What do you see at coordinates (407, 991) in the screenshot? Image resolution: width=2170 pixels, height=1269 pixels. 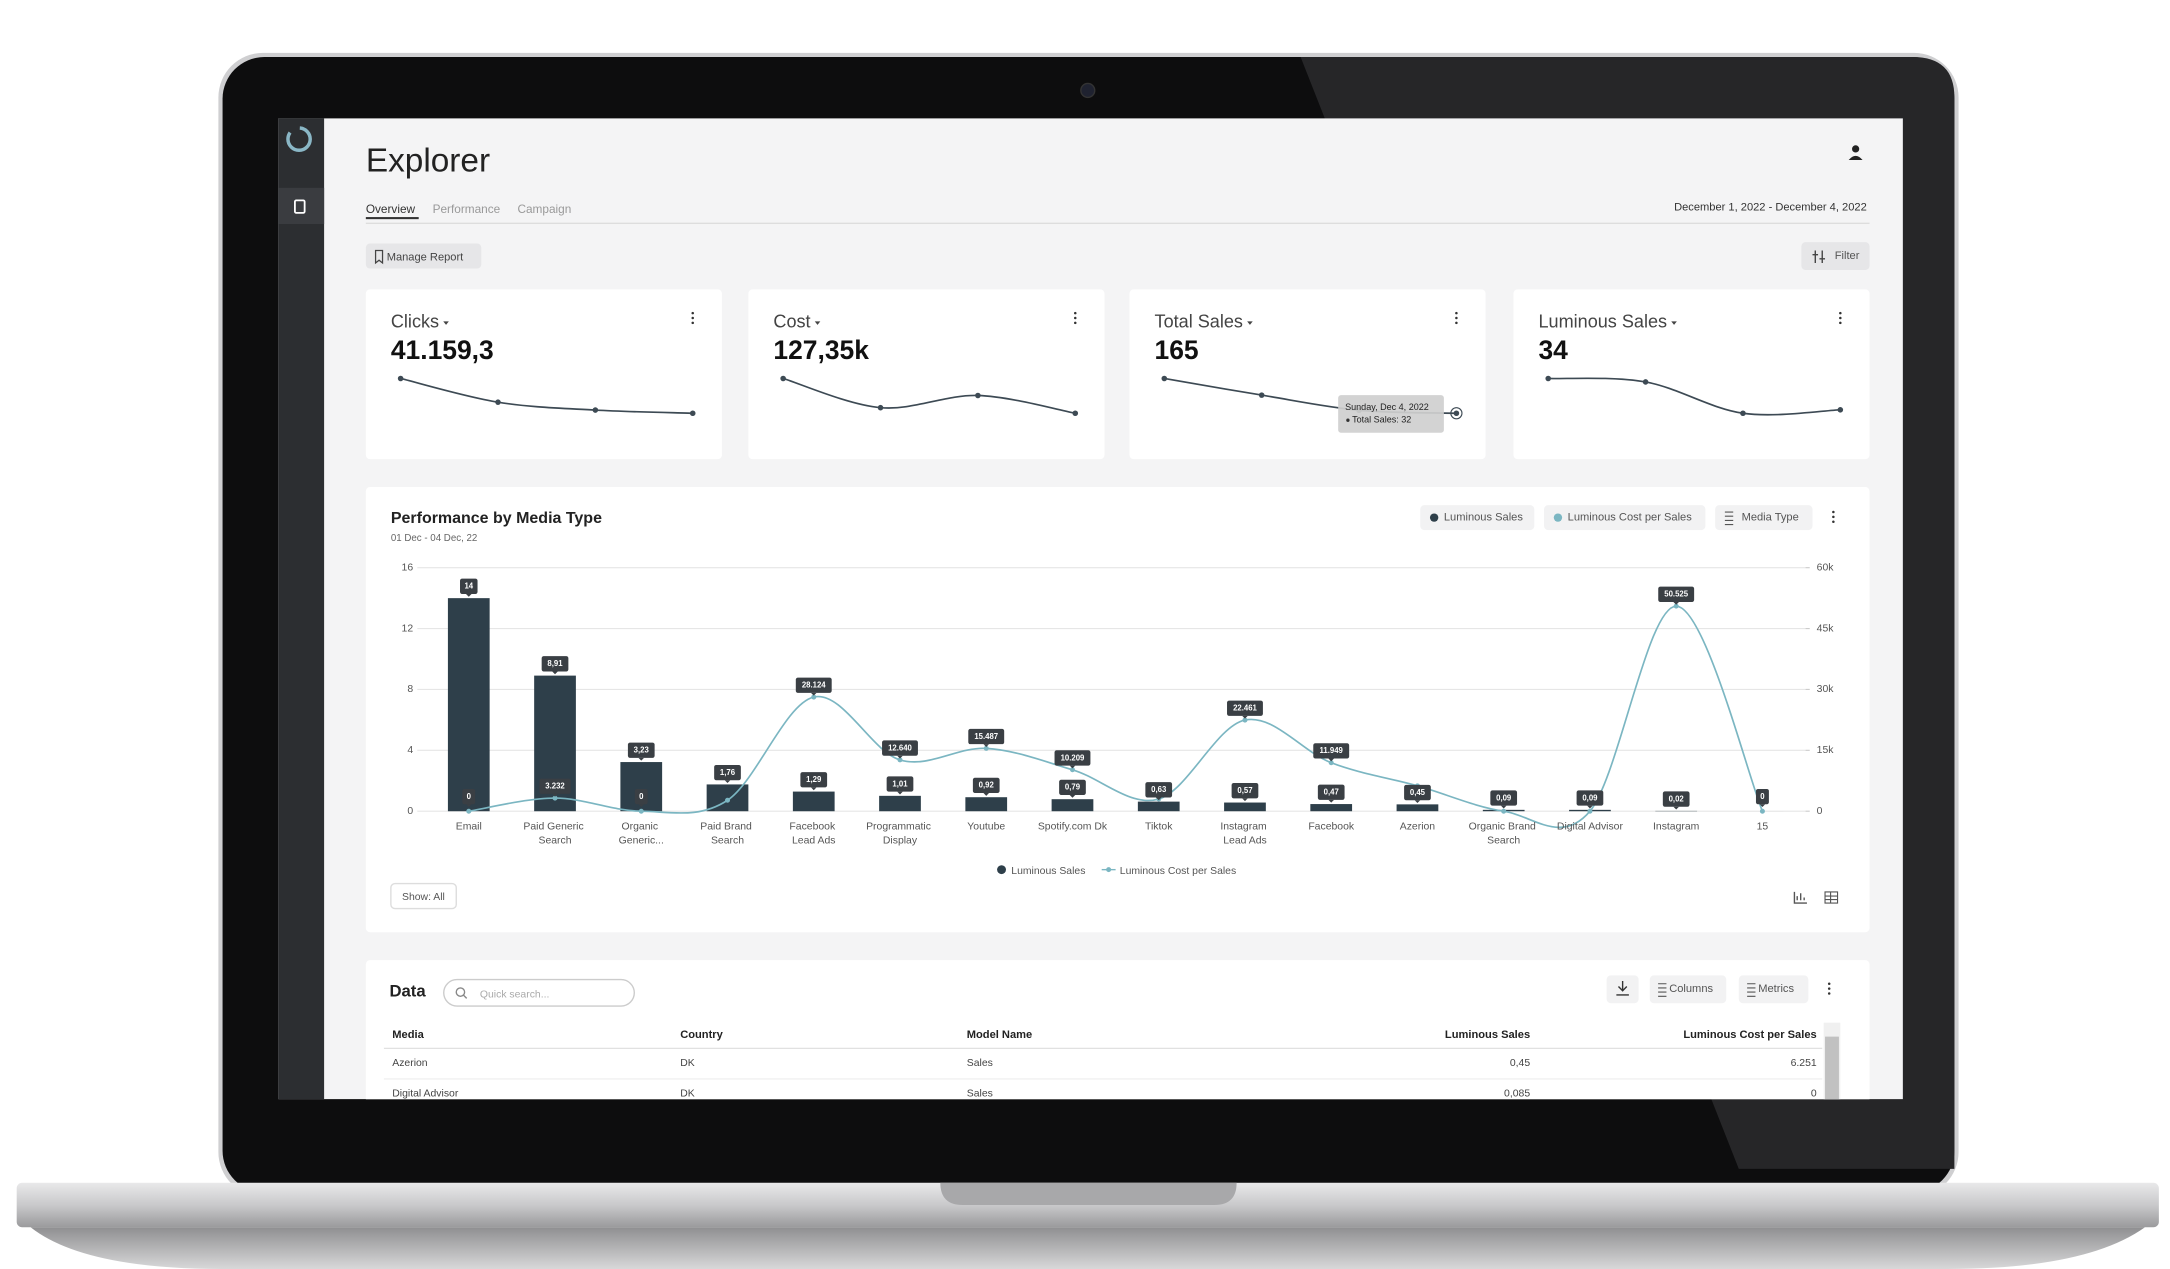 I see `data-title: Data` at bounding box center [407, 991].